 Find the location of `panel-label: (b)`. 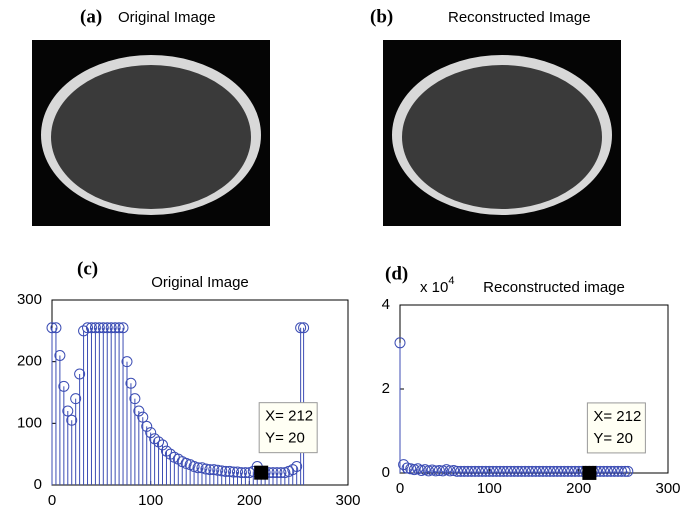

panel-label: (b) is located at coordinates (381, 16).